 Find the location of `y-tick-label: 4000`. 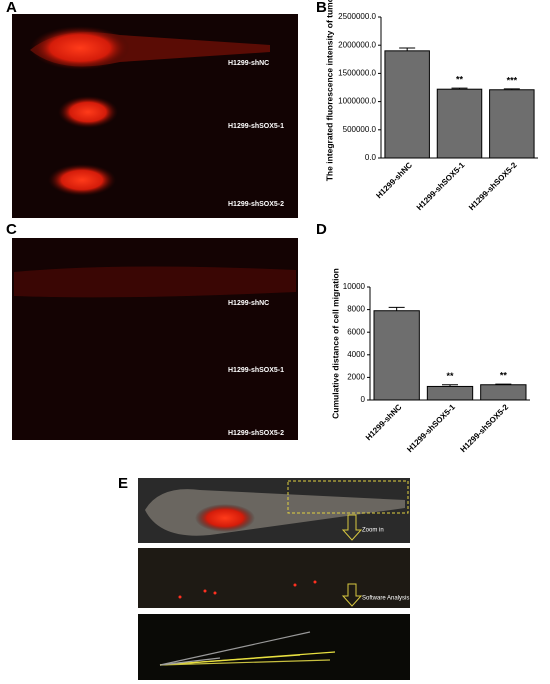

y-tick-label: 4000 is located at coordinates (356, 354).